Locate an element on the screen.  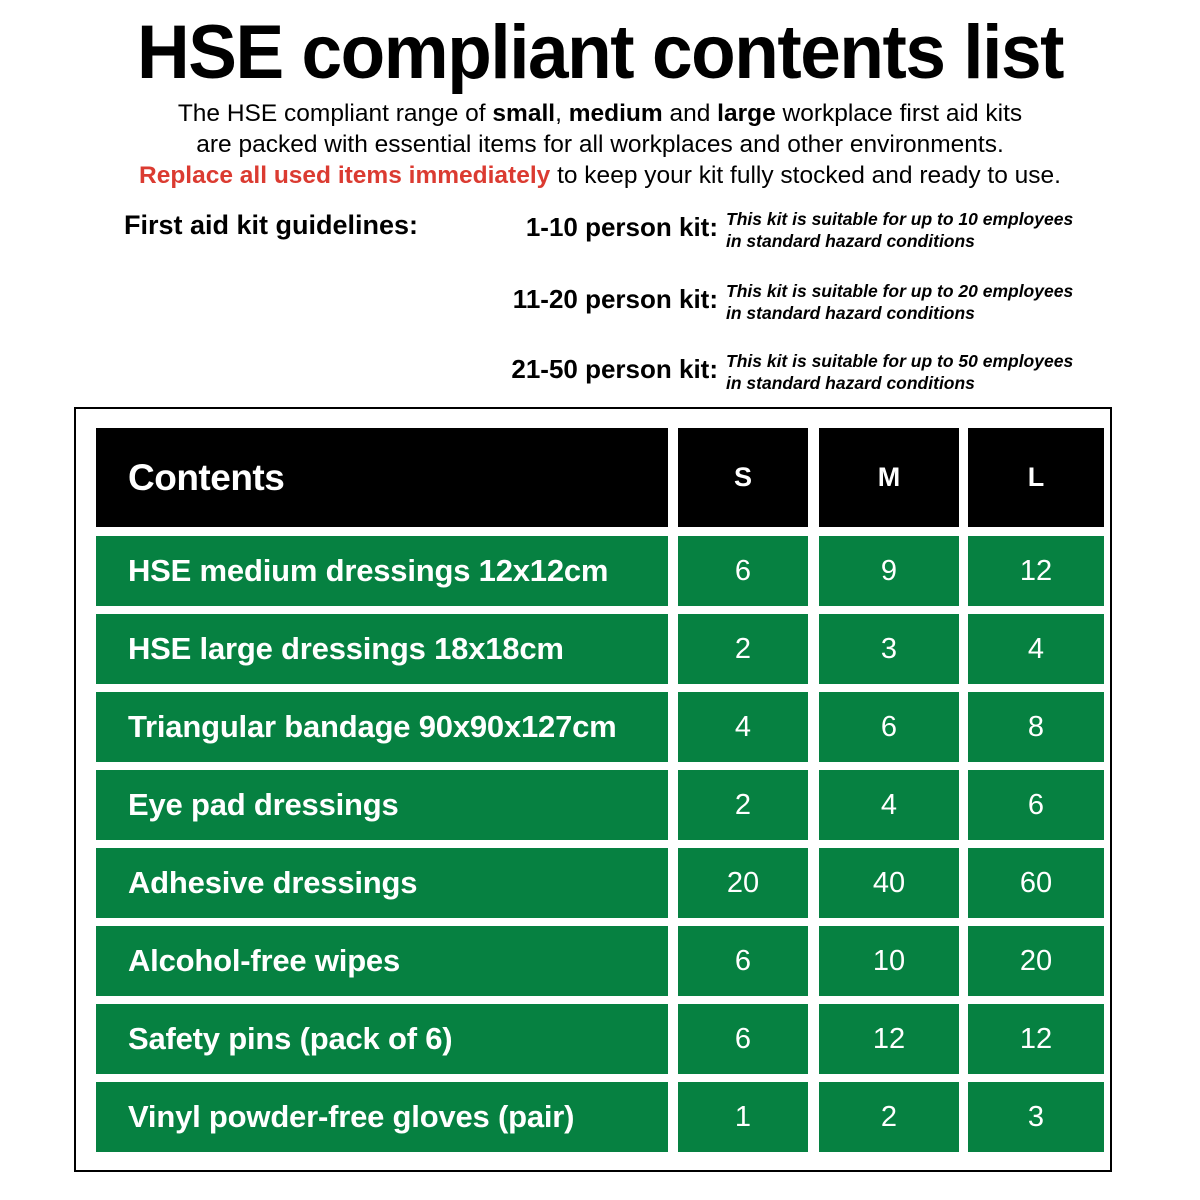
table-cell-qty-m: 40 is located at coordinates (889, 883).